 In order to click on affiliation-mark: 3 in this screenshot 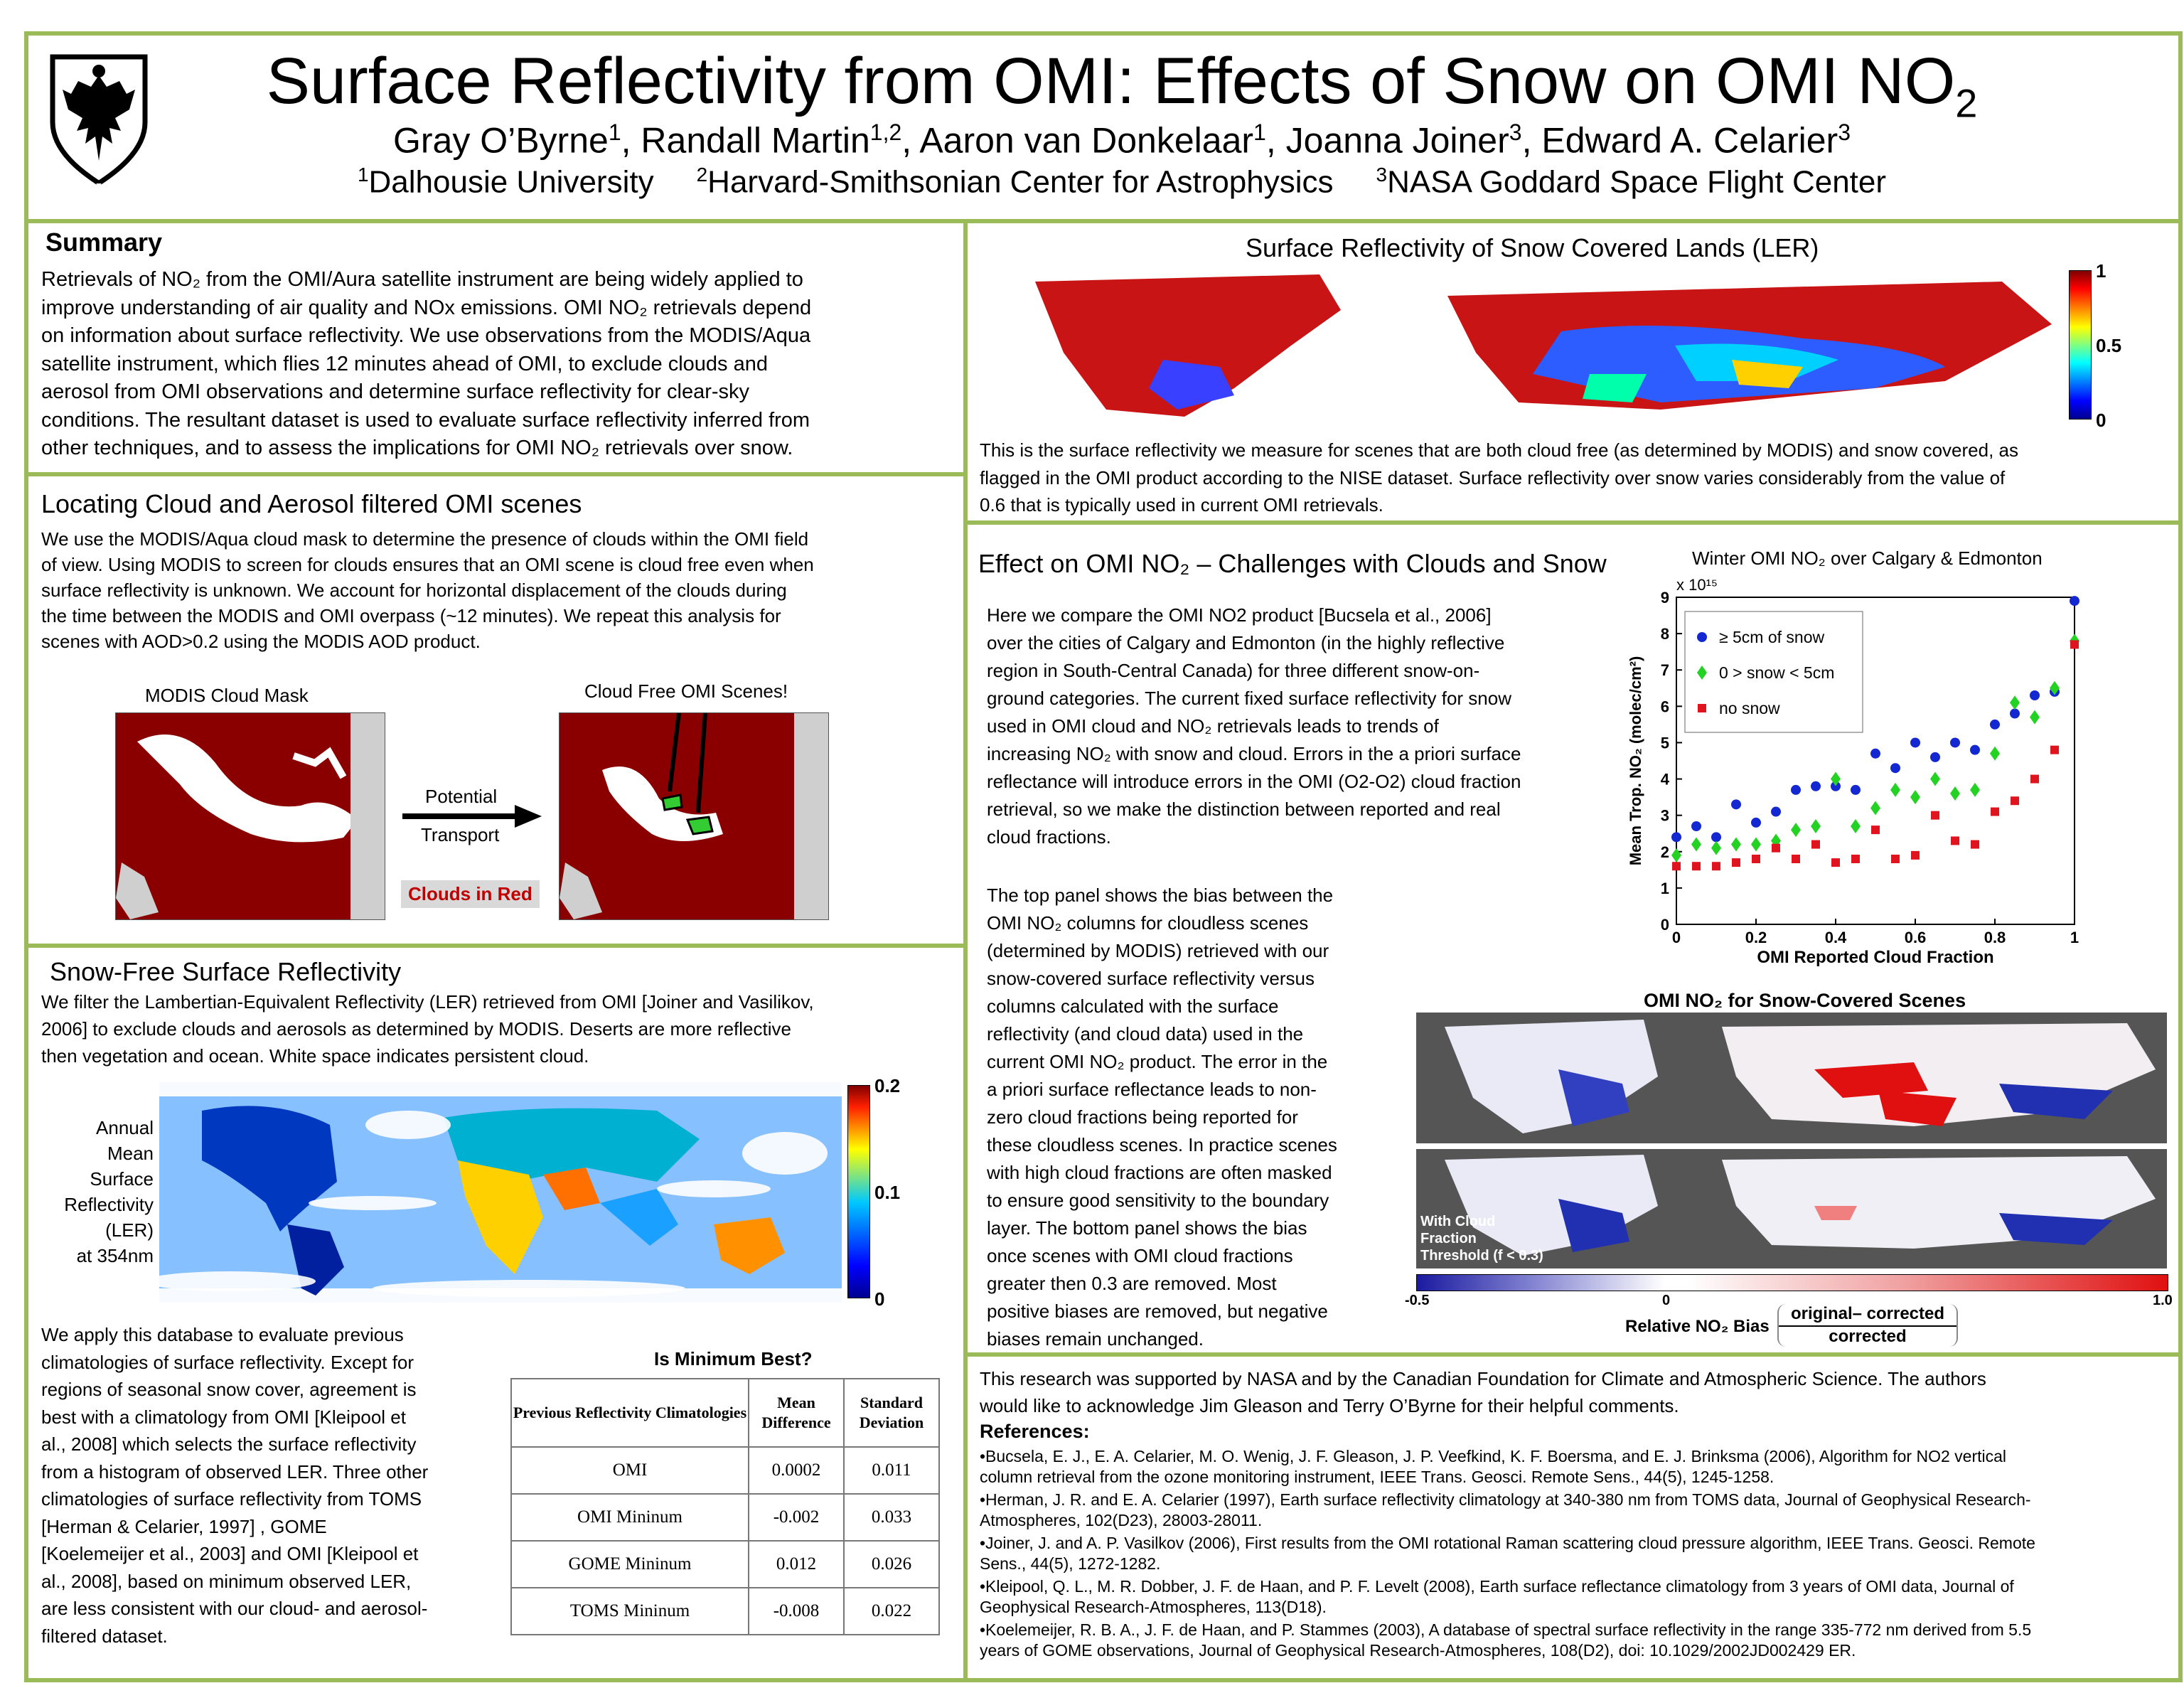, I will do `click(1382, 175)`.